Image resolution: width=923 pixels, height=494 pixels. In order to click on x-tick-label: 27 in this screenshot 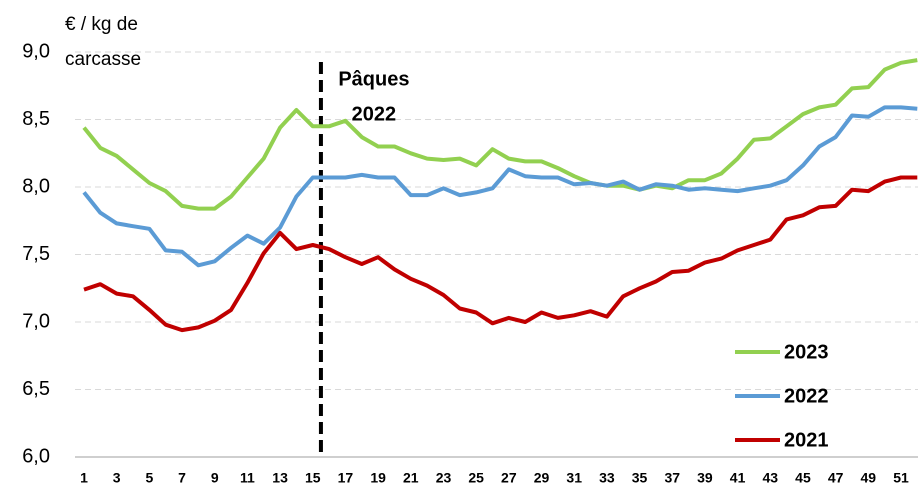, I will do `click(509, 478)`.